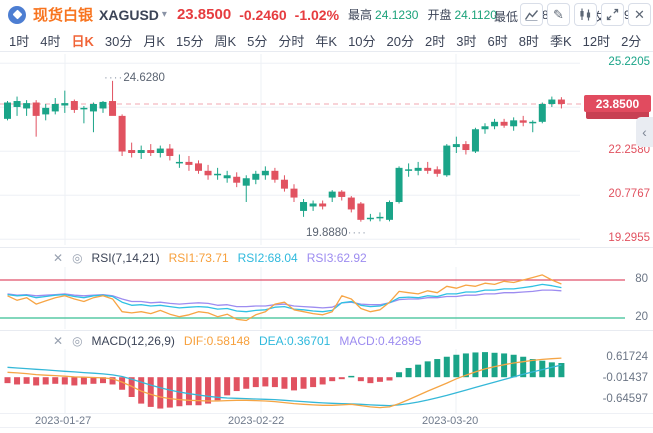 The image size is (653, 433). What do you see at coordinates (257, 41) in the screenshot?
I see `tab-5分: 5分` at bounding box center [257, 41].